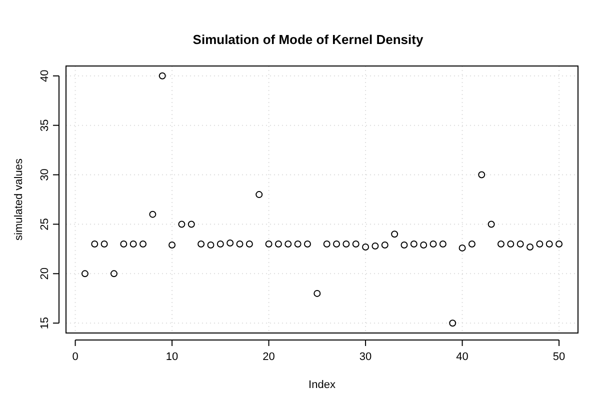  I want to click on x-tick-label: 50, so click(559, 357).